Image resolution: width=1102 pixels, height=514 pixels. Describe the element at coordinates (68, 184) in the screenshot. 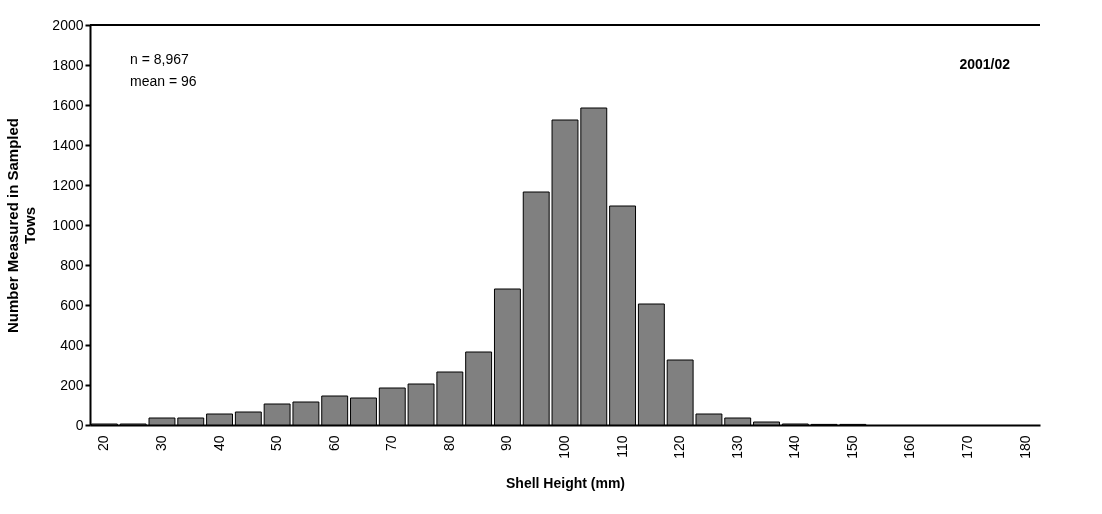

I see `y-tick-label: 1200` at that location.